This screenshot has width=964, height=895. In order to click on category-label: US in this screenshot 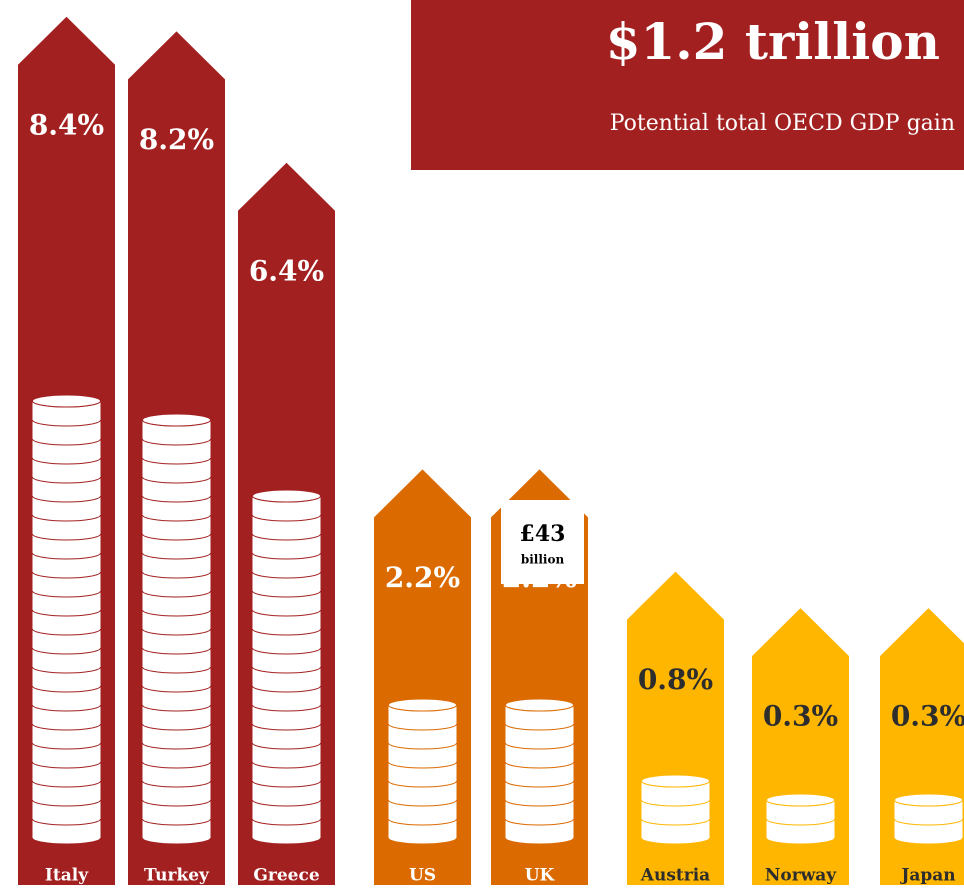, I will do `click(422, 876)`.